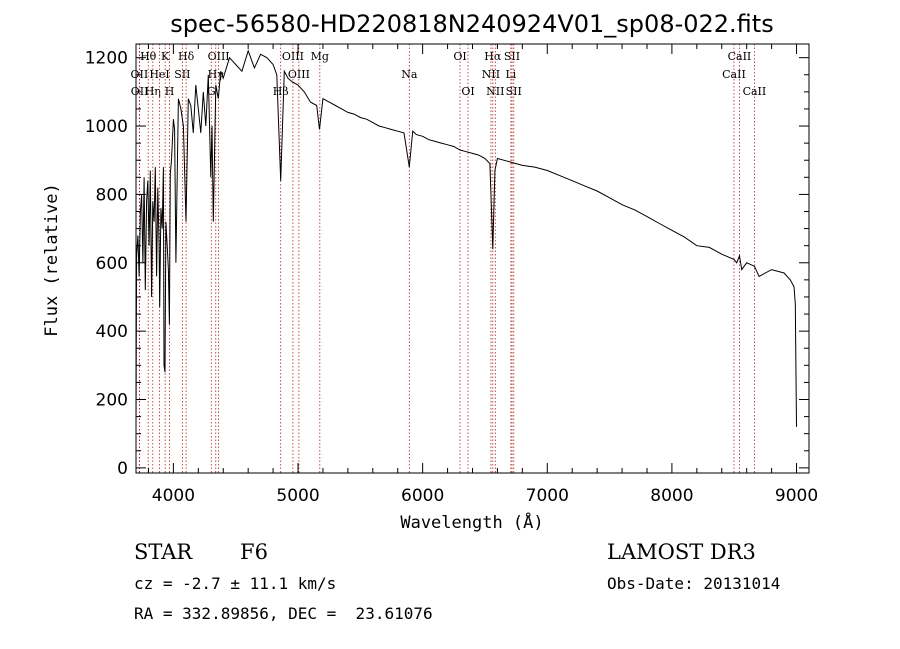  What do you see at coordinates (106, 127) in the screenshot?
I see `y-tick-label-5: 1000` at bounding box center [106, 127].